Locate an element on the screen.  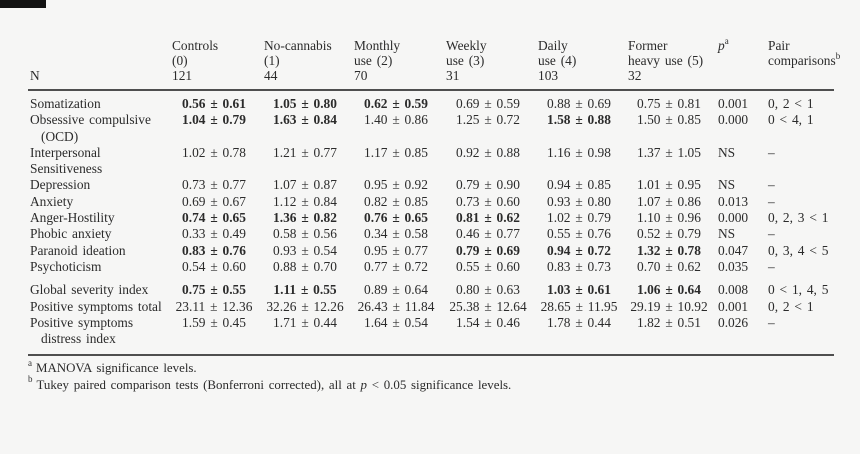
value-cell: 0.76 ± 0.65 is located at coordinates (396, 218).